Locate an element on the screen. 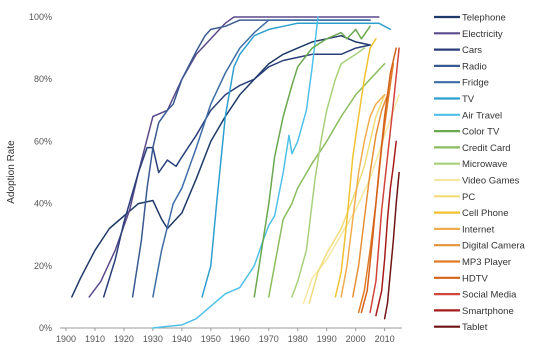  x-tick-label: 1900 is located at coordinates (66, 339).